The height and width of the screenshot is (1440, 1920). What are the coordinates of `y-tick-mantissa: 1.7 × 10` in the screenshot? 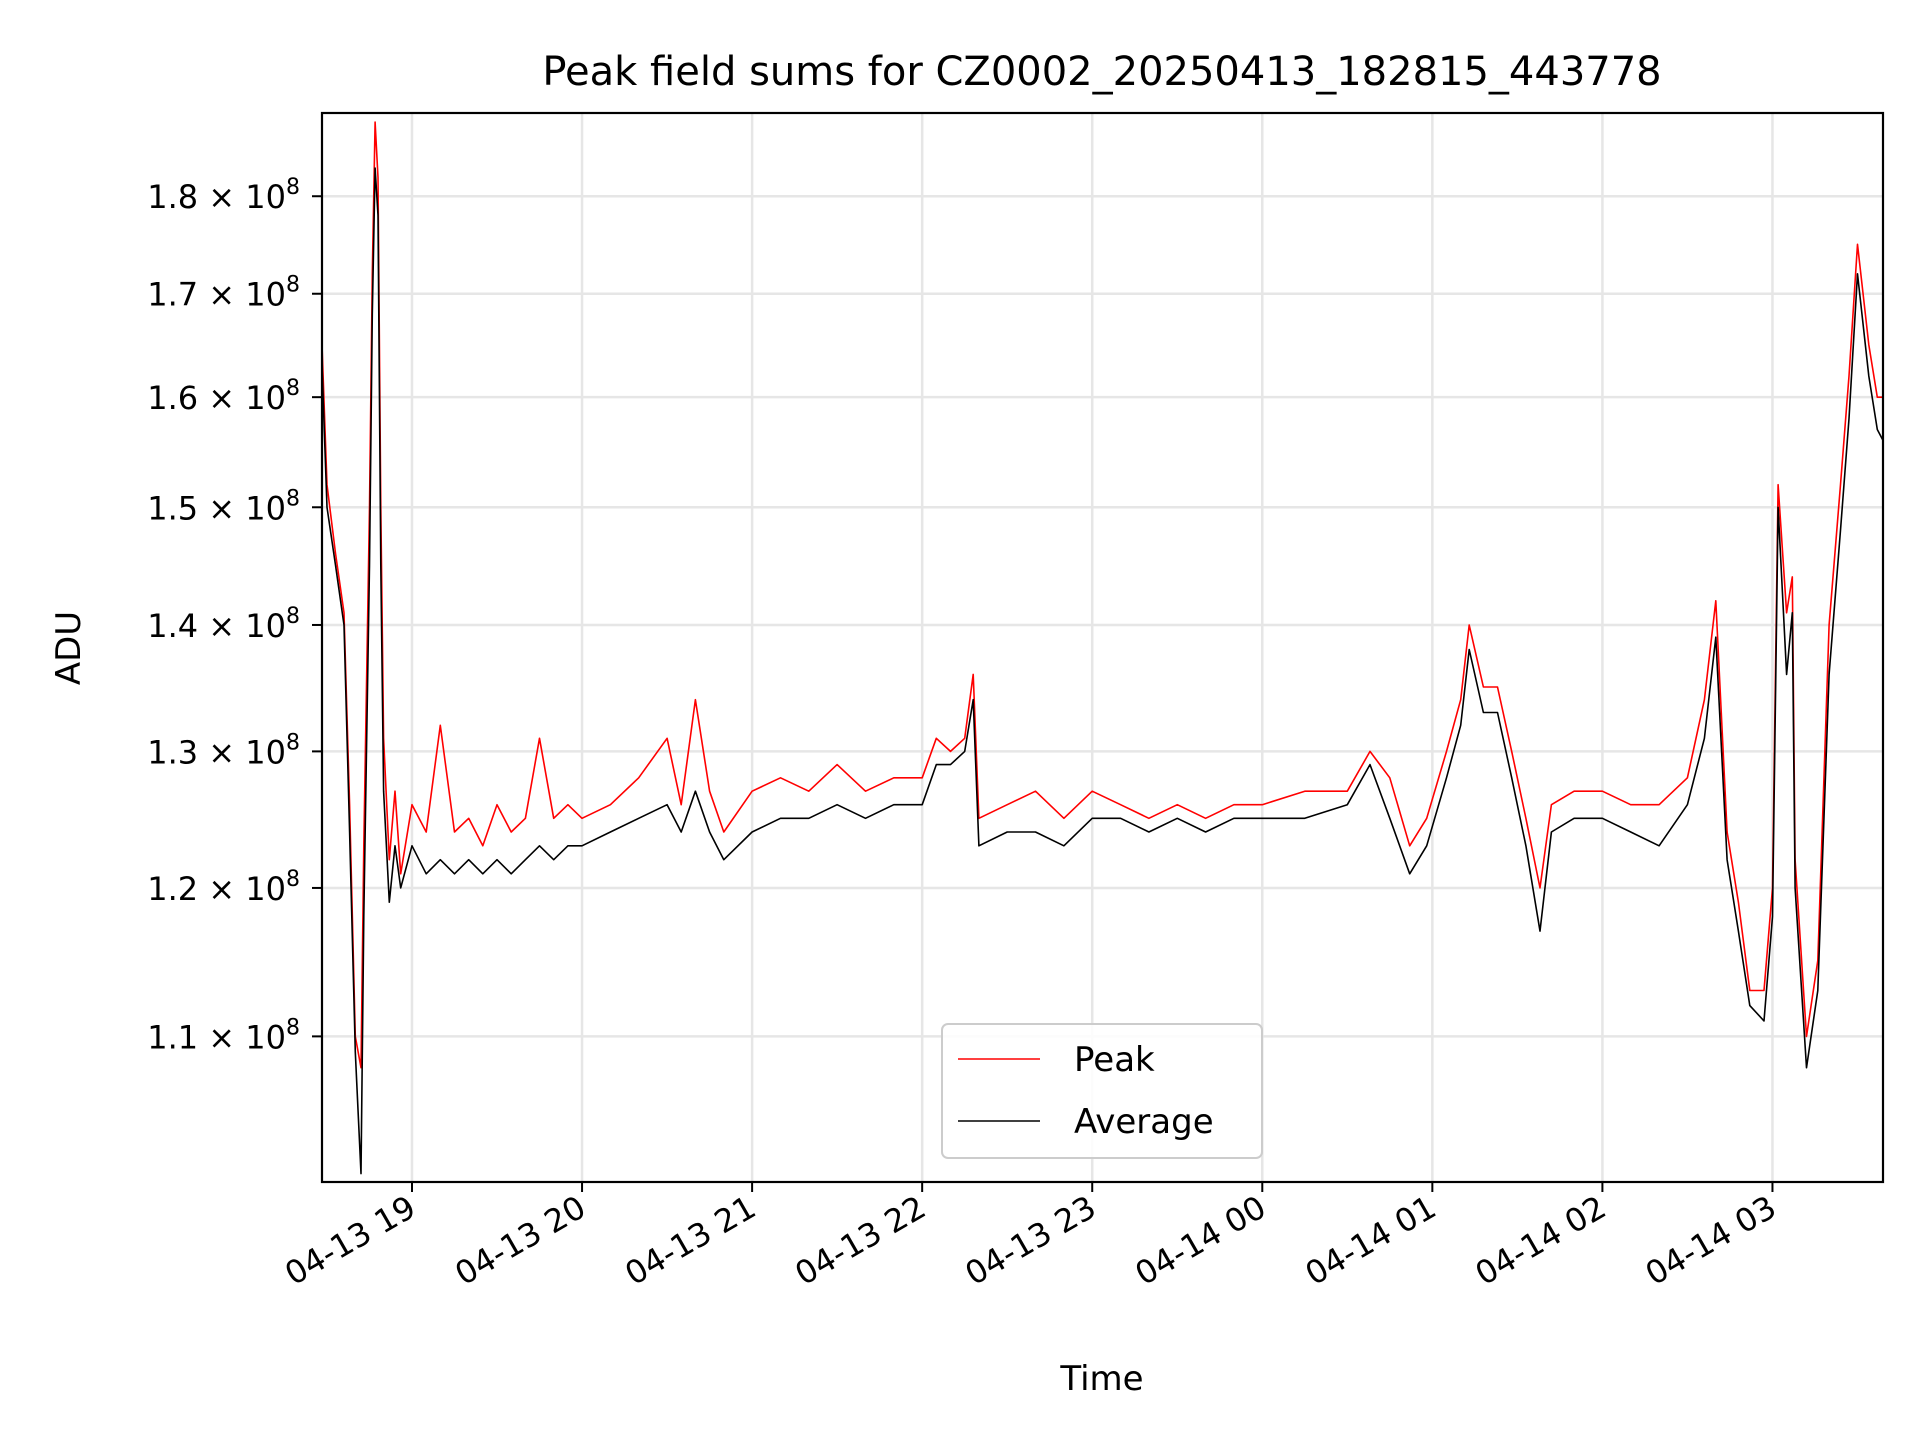 It's located at (216, 295).